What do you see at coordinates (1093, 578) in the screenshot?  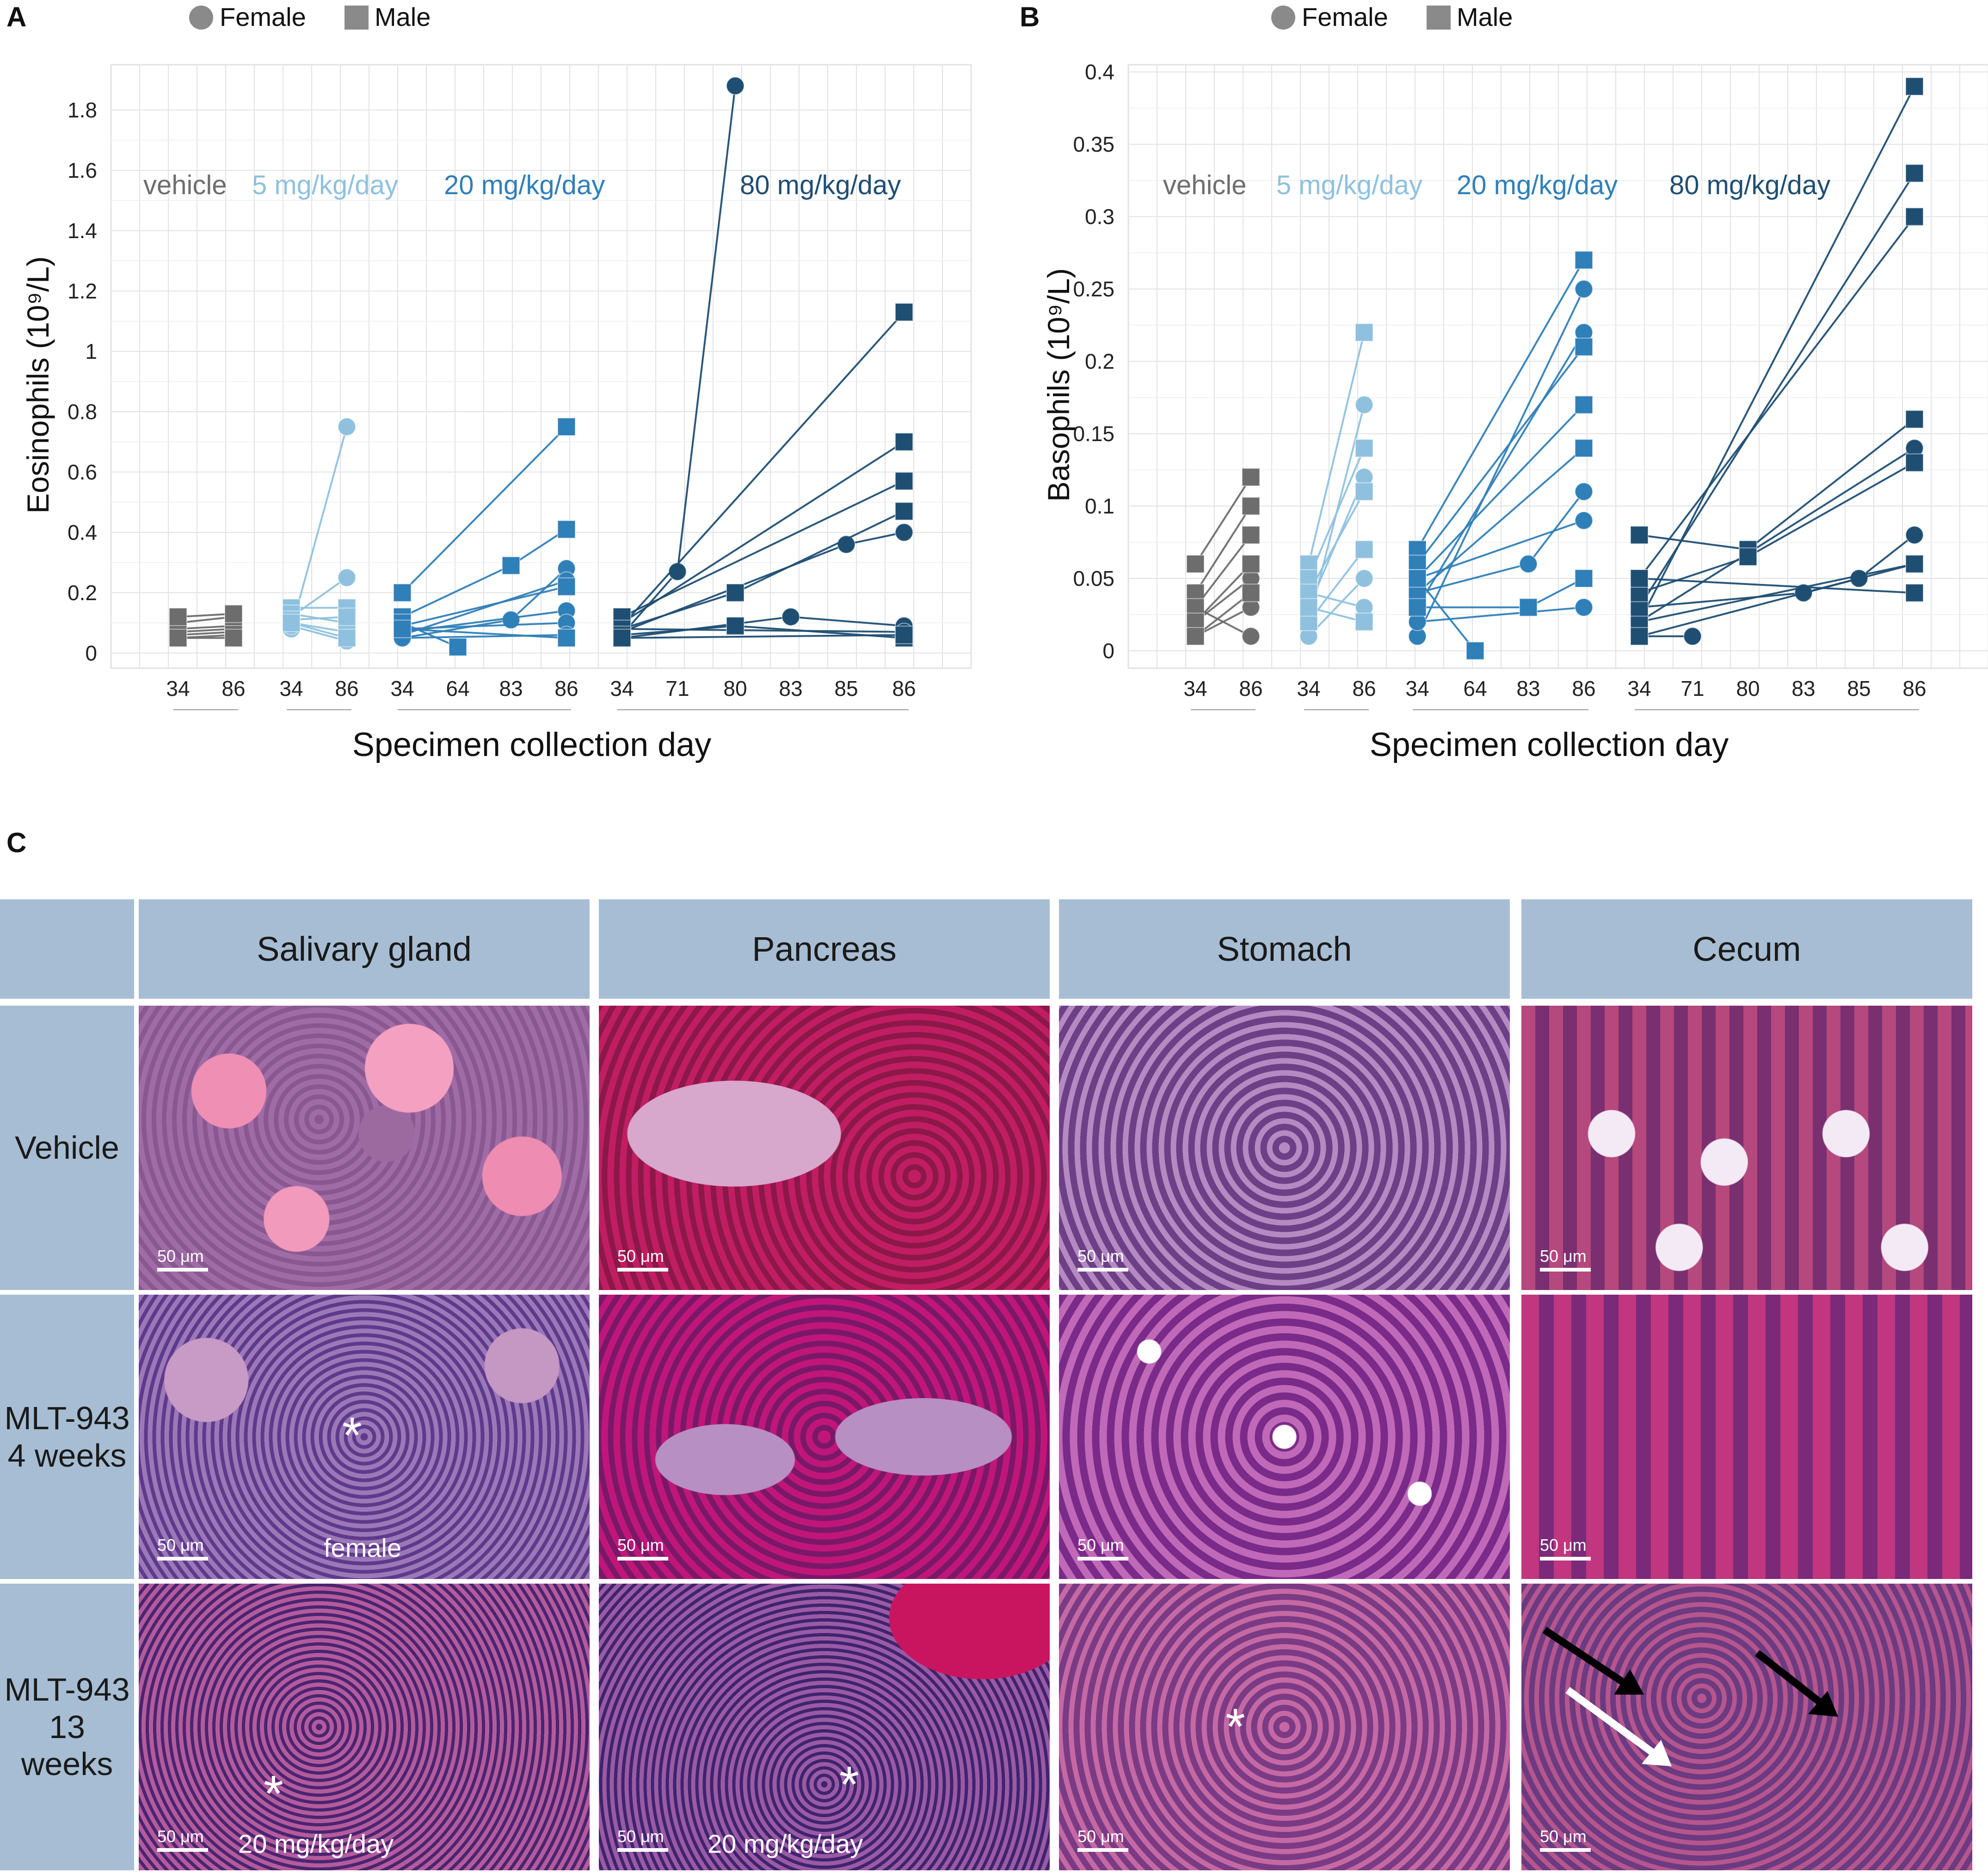 I see `y-tick-label: 0.05` at bounding box center [1093, 578].